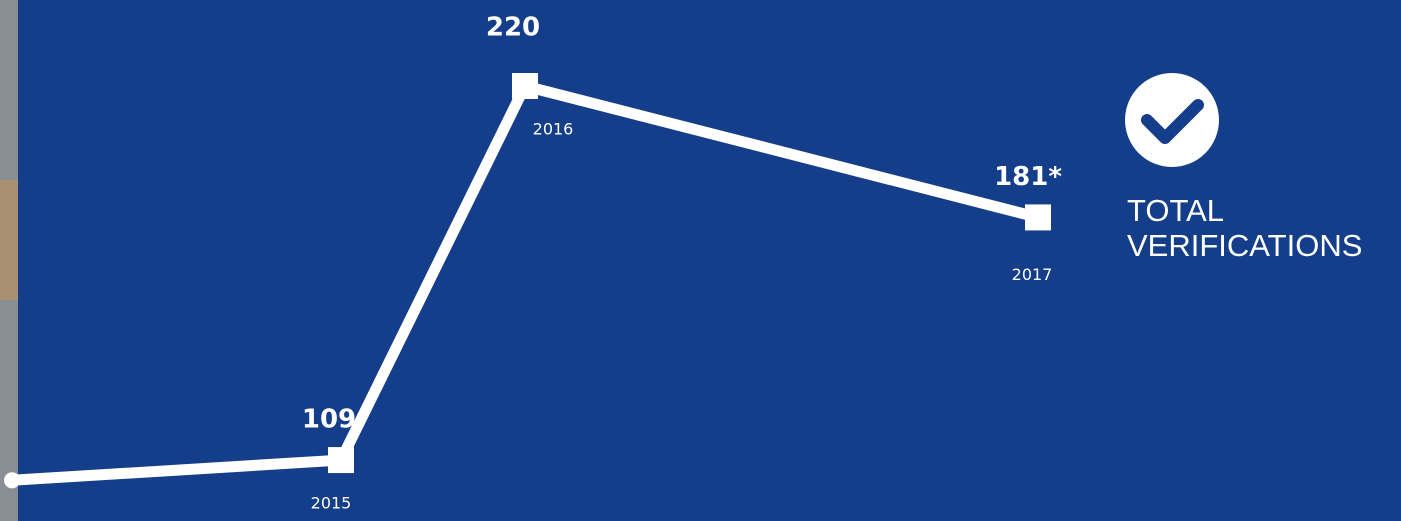  What do you see at coordinates (9, 240) in the screenshot?
I see `photo-strip` at bounding box center [9, 240].